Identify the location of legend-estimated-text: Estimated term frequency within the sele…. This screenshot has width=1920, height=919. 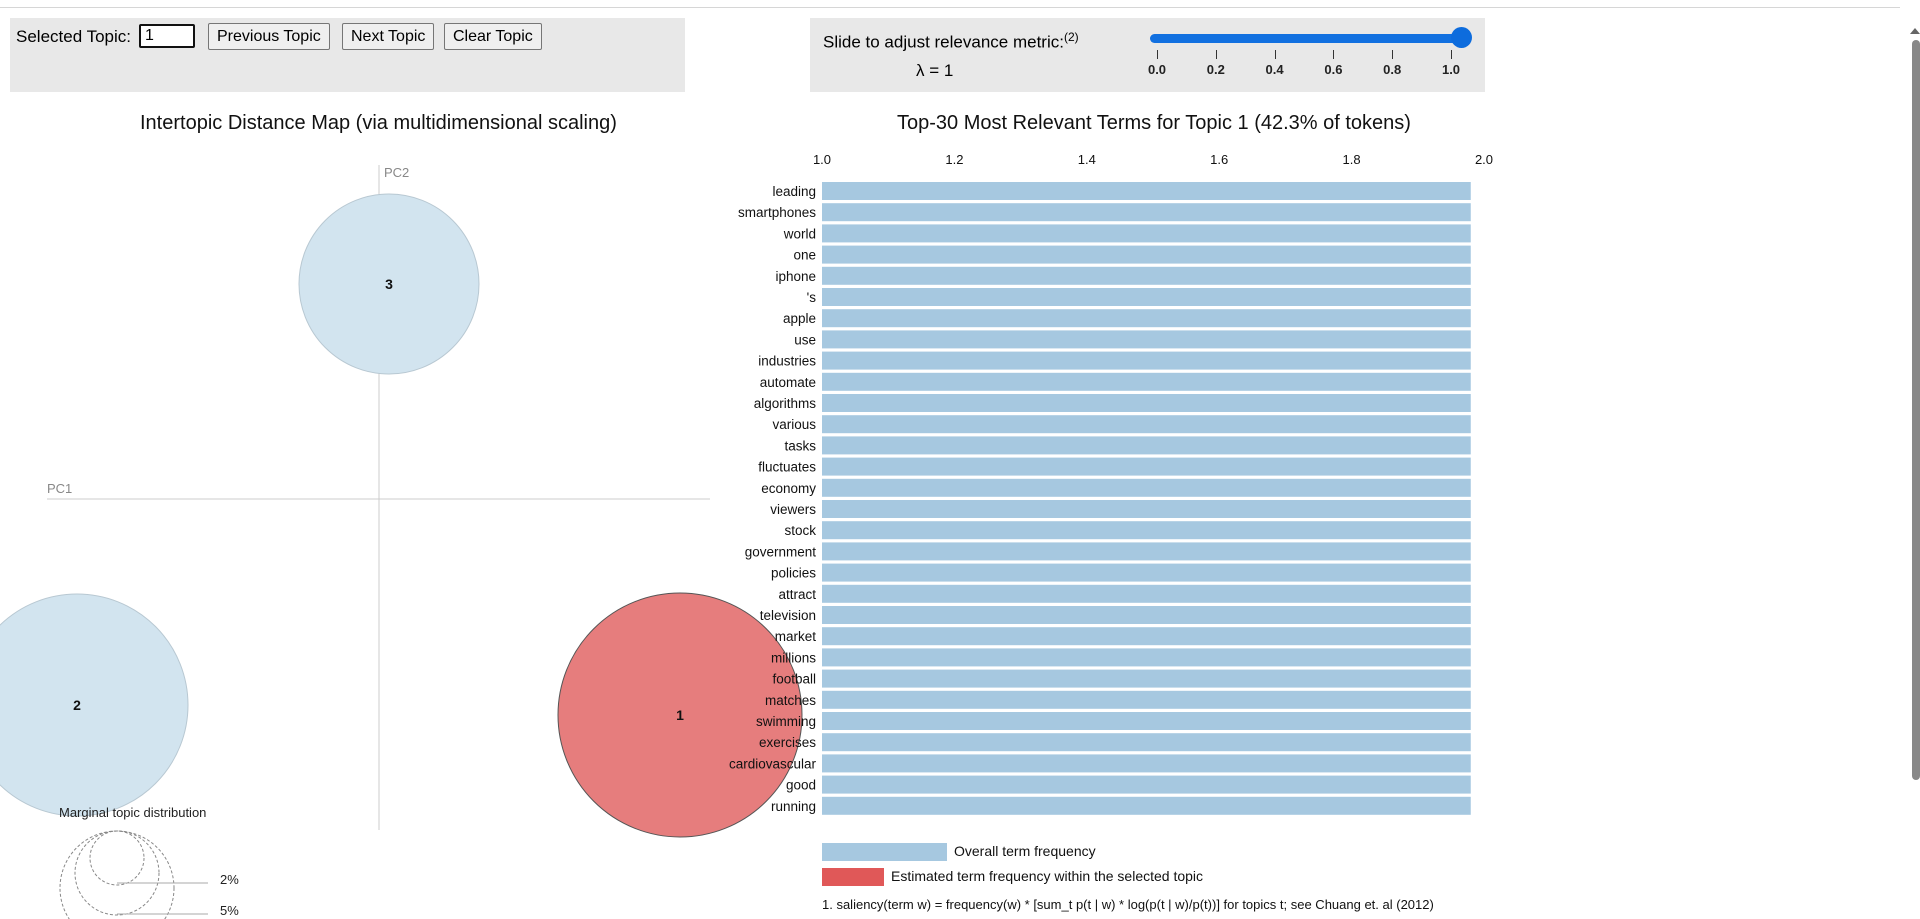
(1047, 876).